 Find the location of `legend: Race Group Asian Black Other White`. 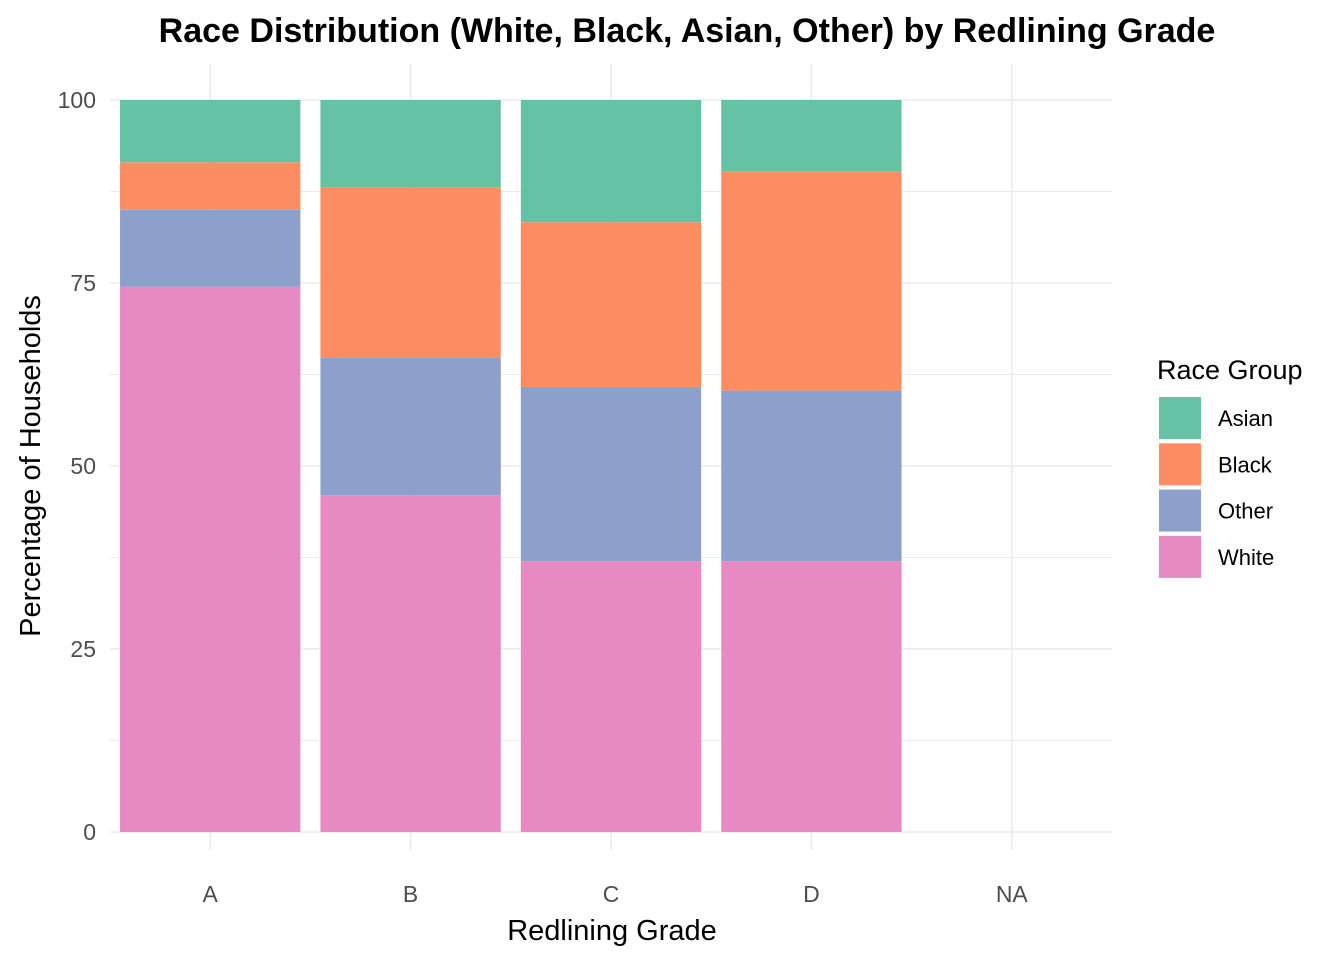

legend: Race Group Asian Black Other White is located at coordinates (1230, 466).